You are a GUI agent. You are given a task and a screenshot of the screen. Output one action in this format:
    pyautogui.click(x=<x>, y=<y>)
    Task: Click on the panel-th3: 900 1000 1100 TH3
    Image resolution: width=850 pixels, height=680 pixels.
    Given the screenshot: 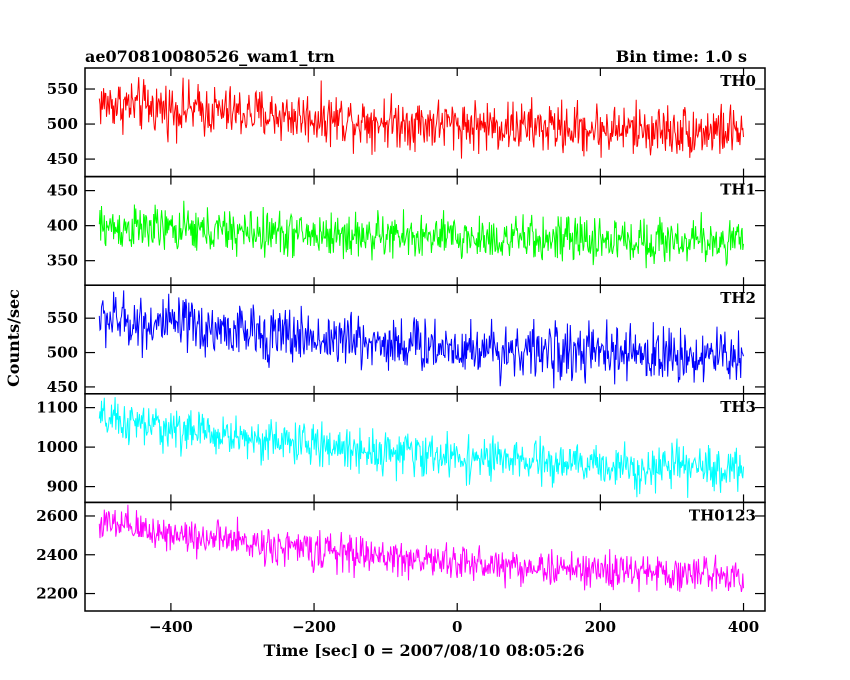 What is the action you would take?
    pyautogui.click(x=401, y=448)
    